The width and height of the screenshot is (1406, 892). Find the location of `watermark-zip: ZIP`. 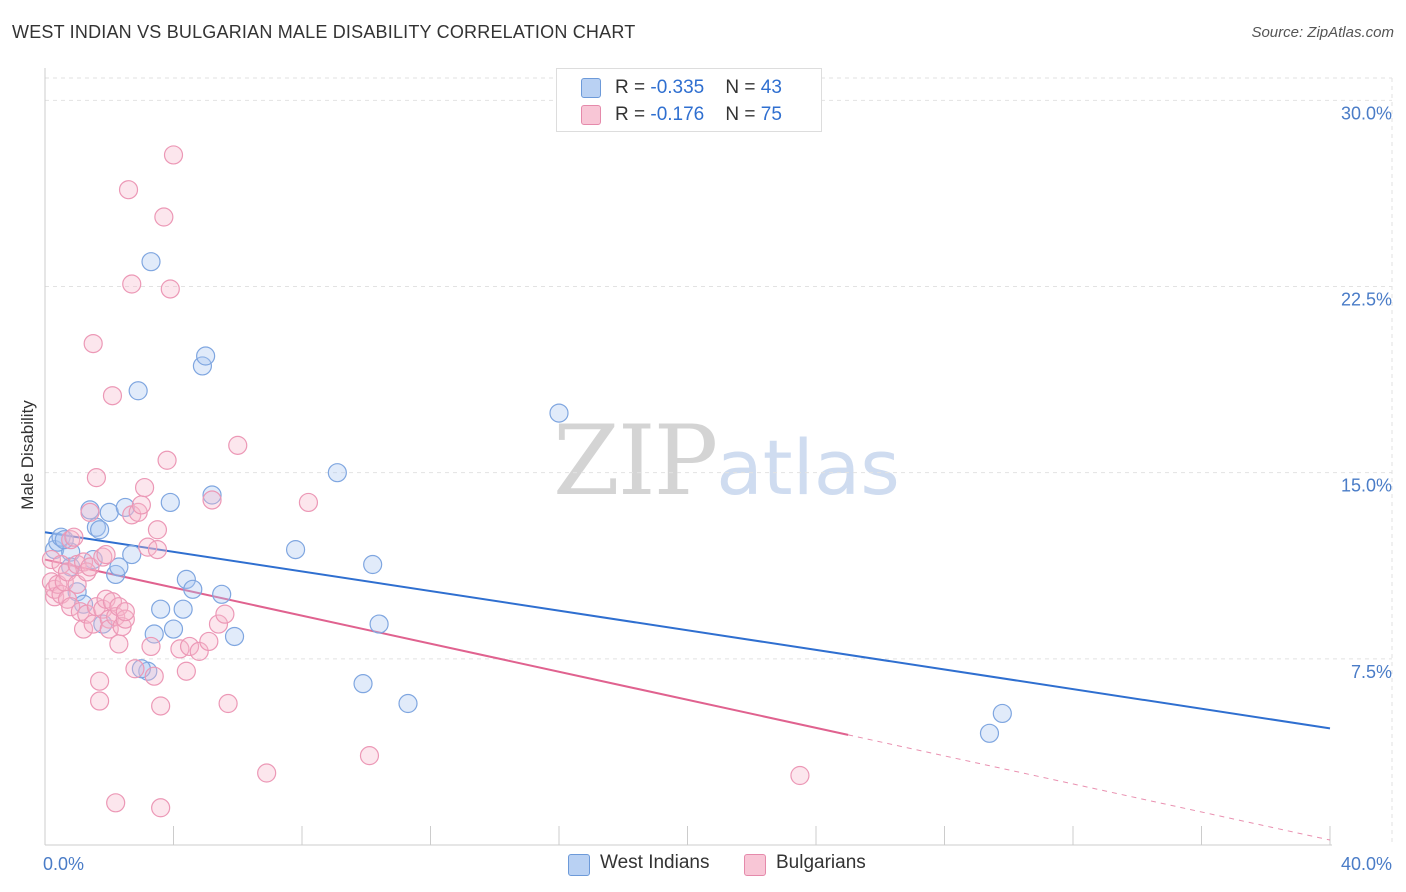

watermark-zip: ZIP is located at coordinates (635, 461).